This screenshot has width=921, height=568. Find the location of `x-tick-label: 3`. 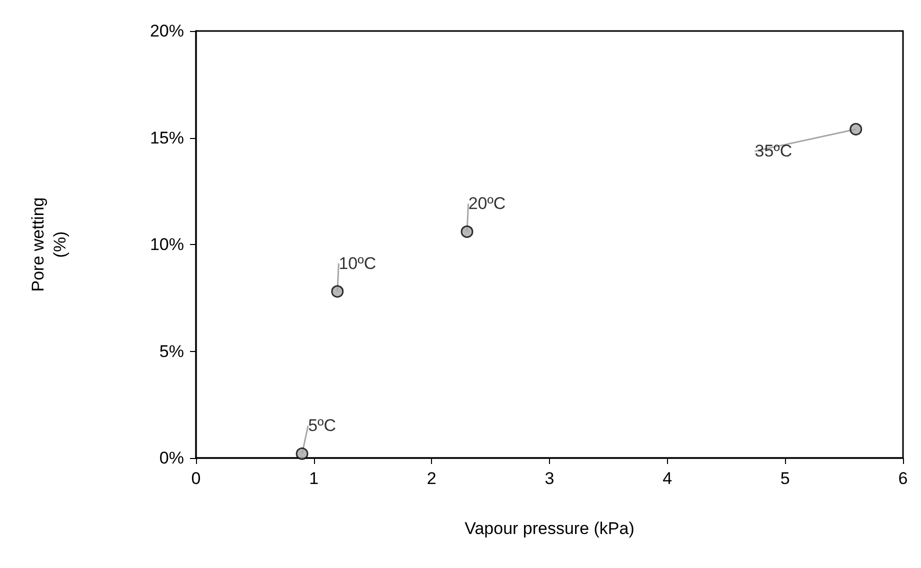

x-tick-label: 3 is located at coordinates (549, 478).